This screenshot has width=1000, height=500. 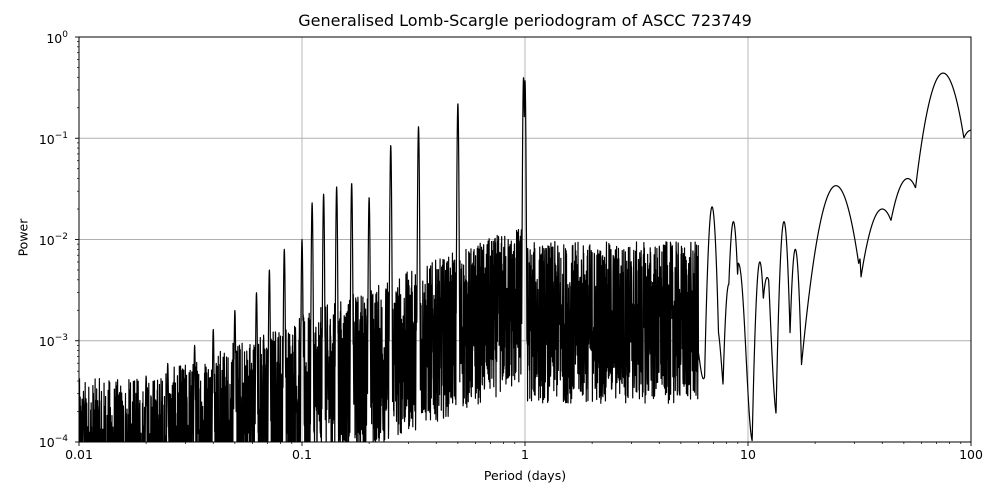 I want to click on x-tick-label: 0.01, so click(x=79, y=454).